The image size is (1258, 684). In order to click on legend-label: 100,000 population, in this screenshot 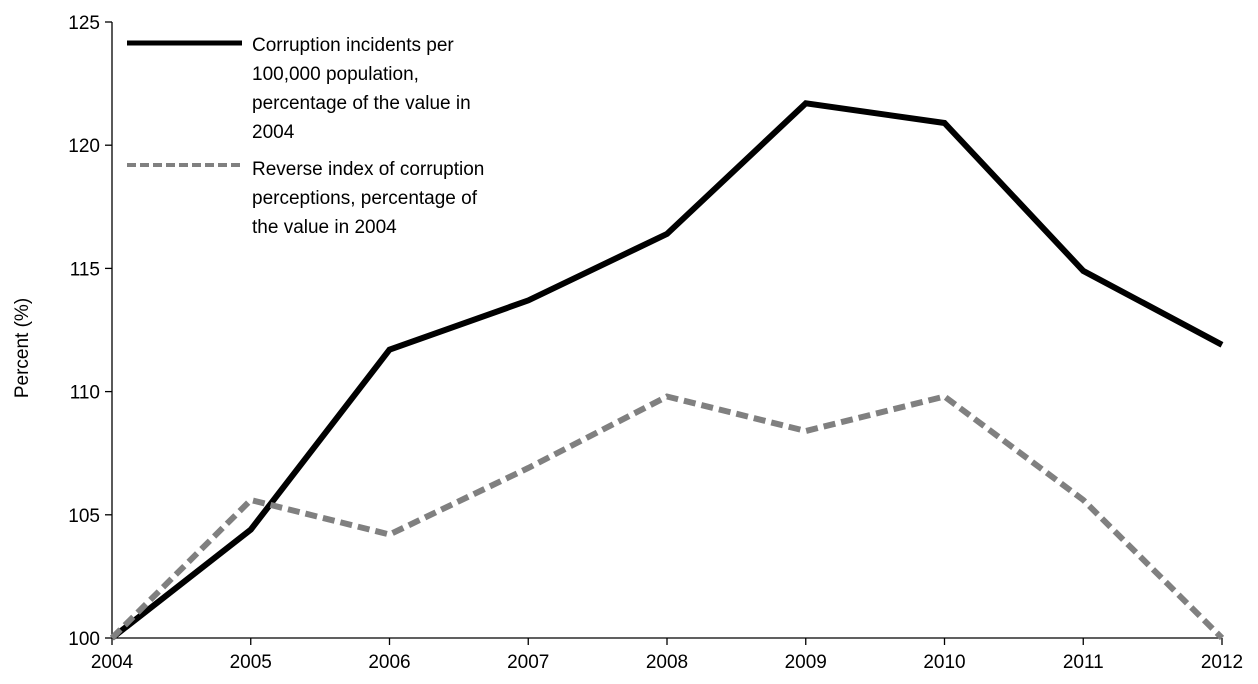, I will do `click(335, 74)`.